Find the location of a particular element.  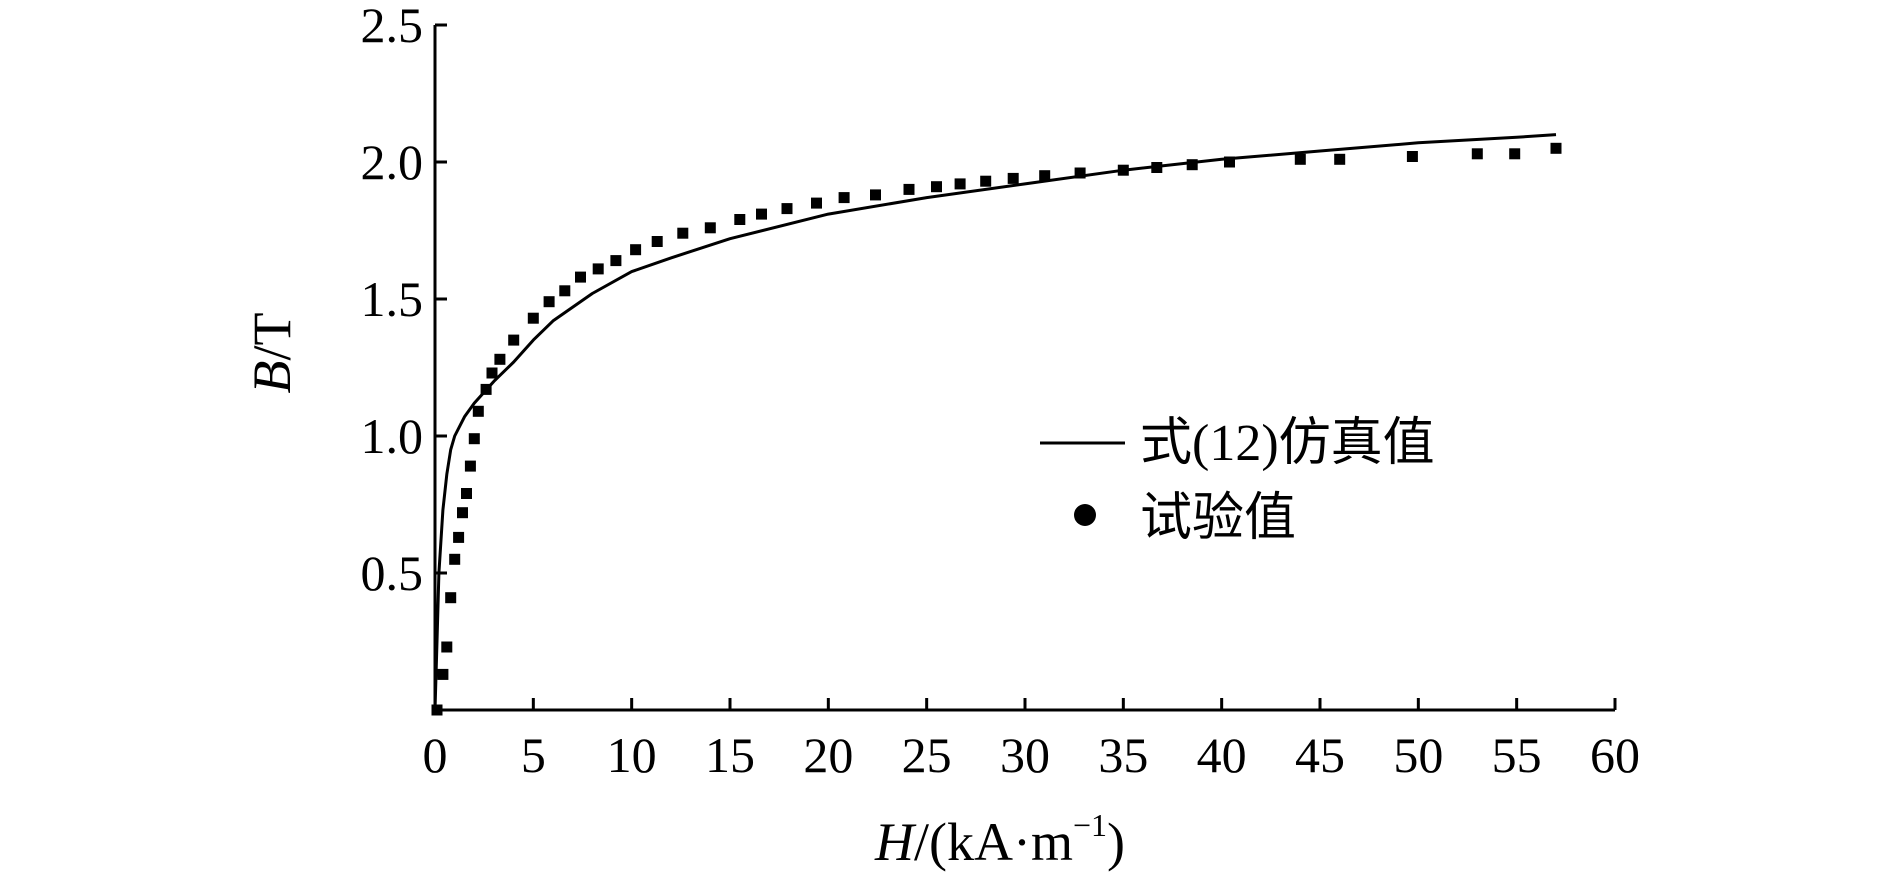

y-tick-label: 0.5 is located at coordinates (392, 573).